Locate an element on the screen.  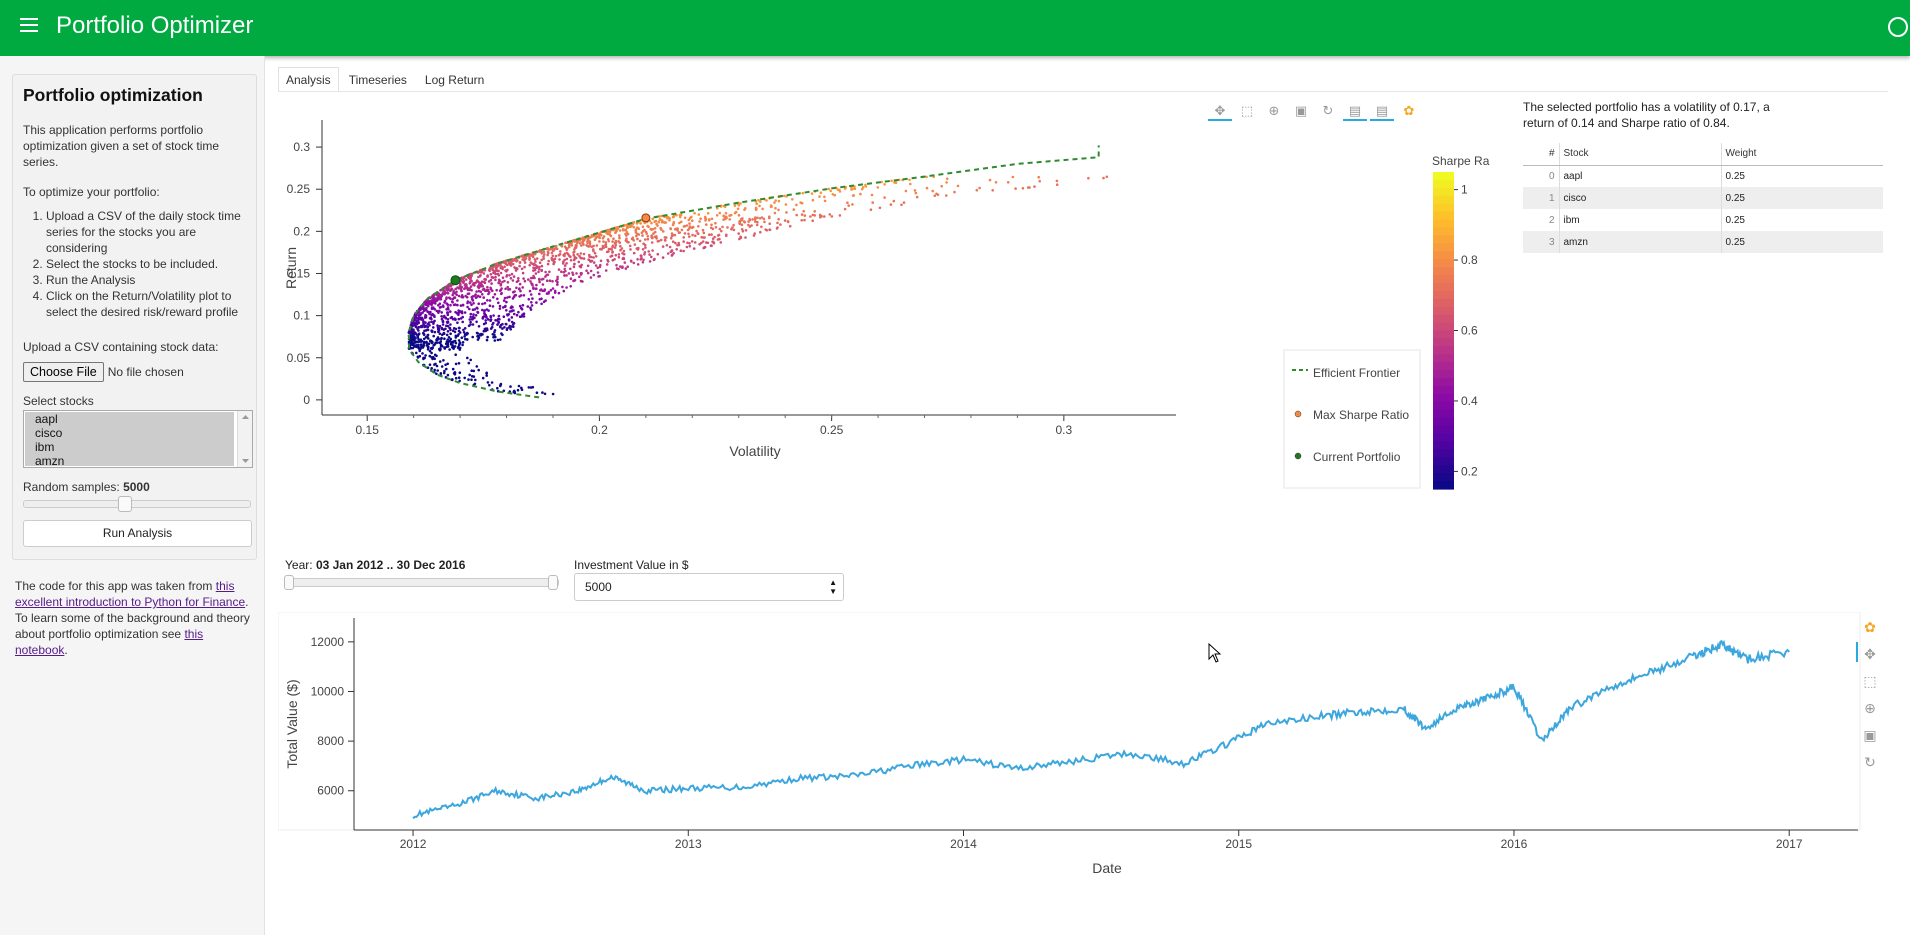
circle-icon is located at coordinates (1898, 27).